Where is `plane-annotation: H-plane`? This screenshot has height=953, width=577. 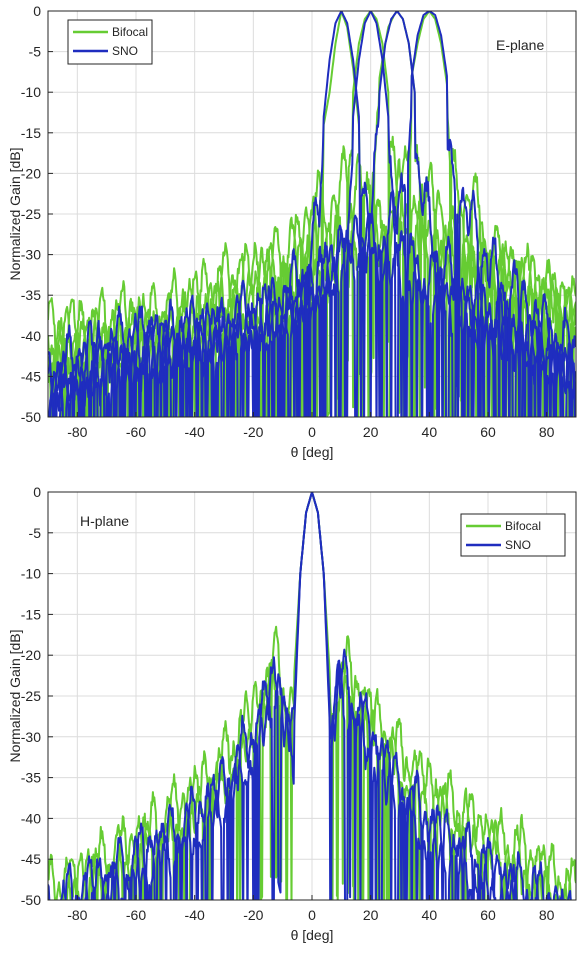
plane-annotation: H-plane is located at coordinates (104, 521).